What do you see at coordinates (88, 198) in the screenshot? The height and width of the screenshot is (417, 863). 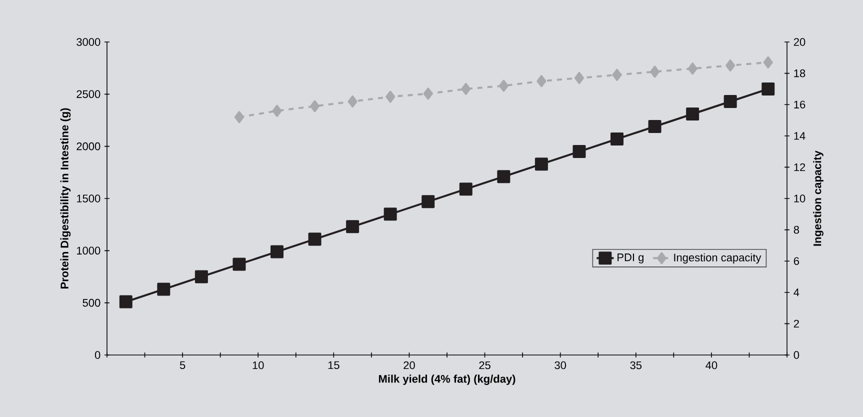 I see `y-tick-label: 1500` at bounding box center [88, 198].